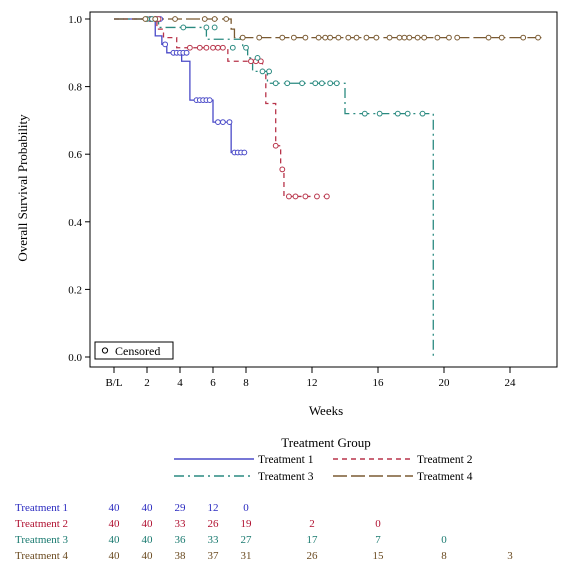  Describe the element at coordinates (181, 508) in the screenshot. I see `risk-count: 29` at that location.